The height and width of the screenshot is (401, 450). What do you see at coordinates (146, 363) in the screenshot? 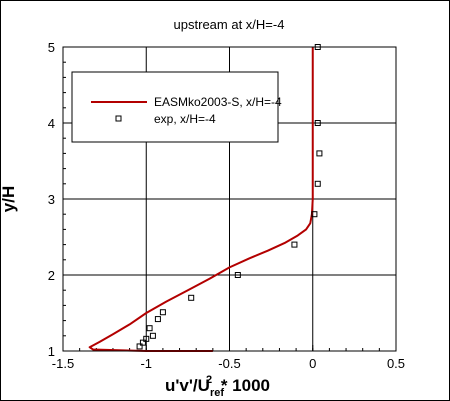
I see `x-tick-label: -1` at bounding box center [146, 363].